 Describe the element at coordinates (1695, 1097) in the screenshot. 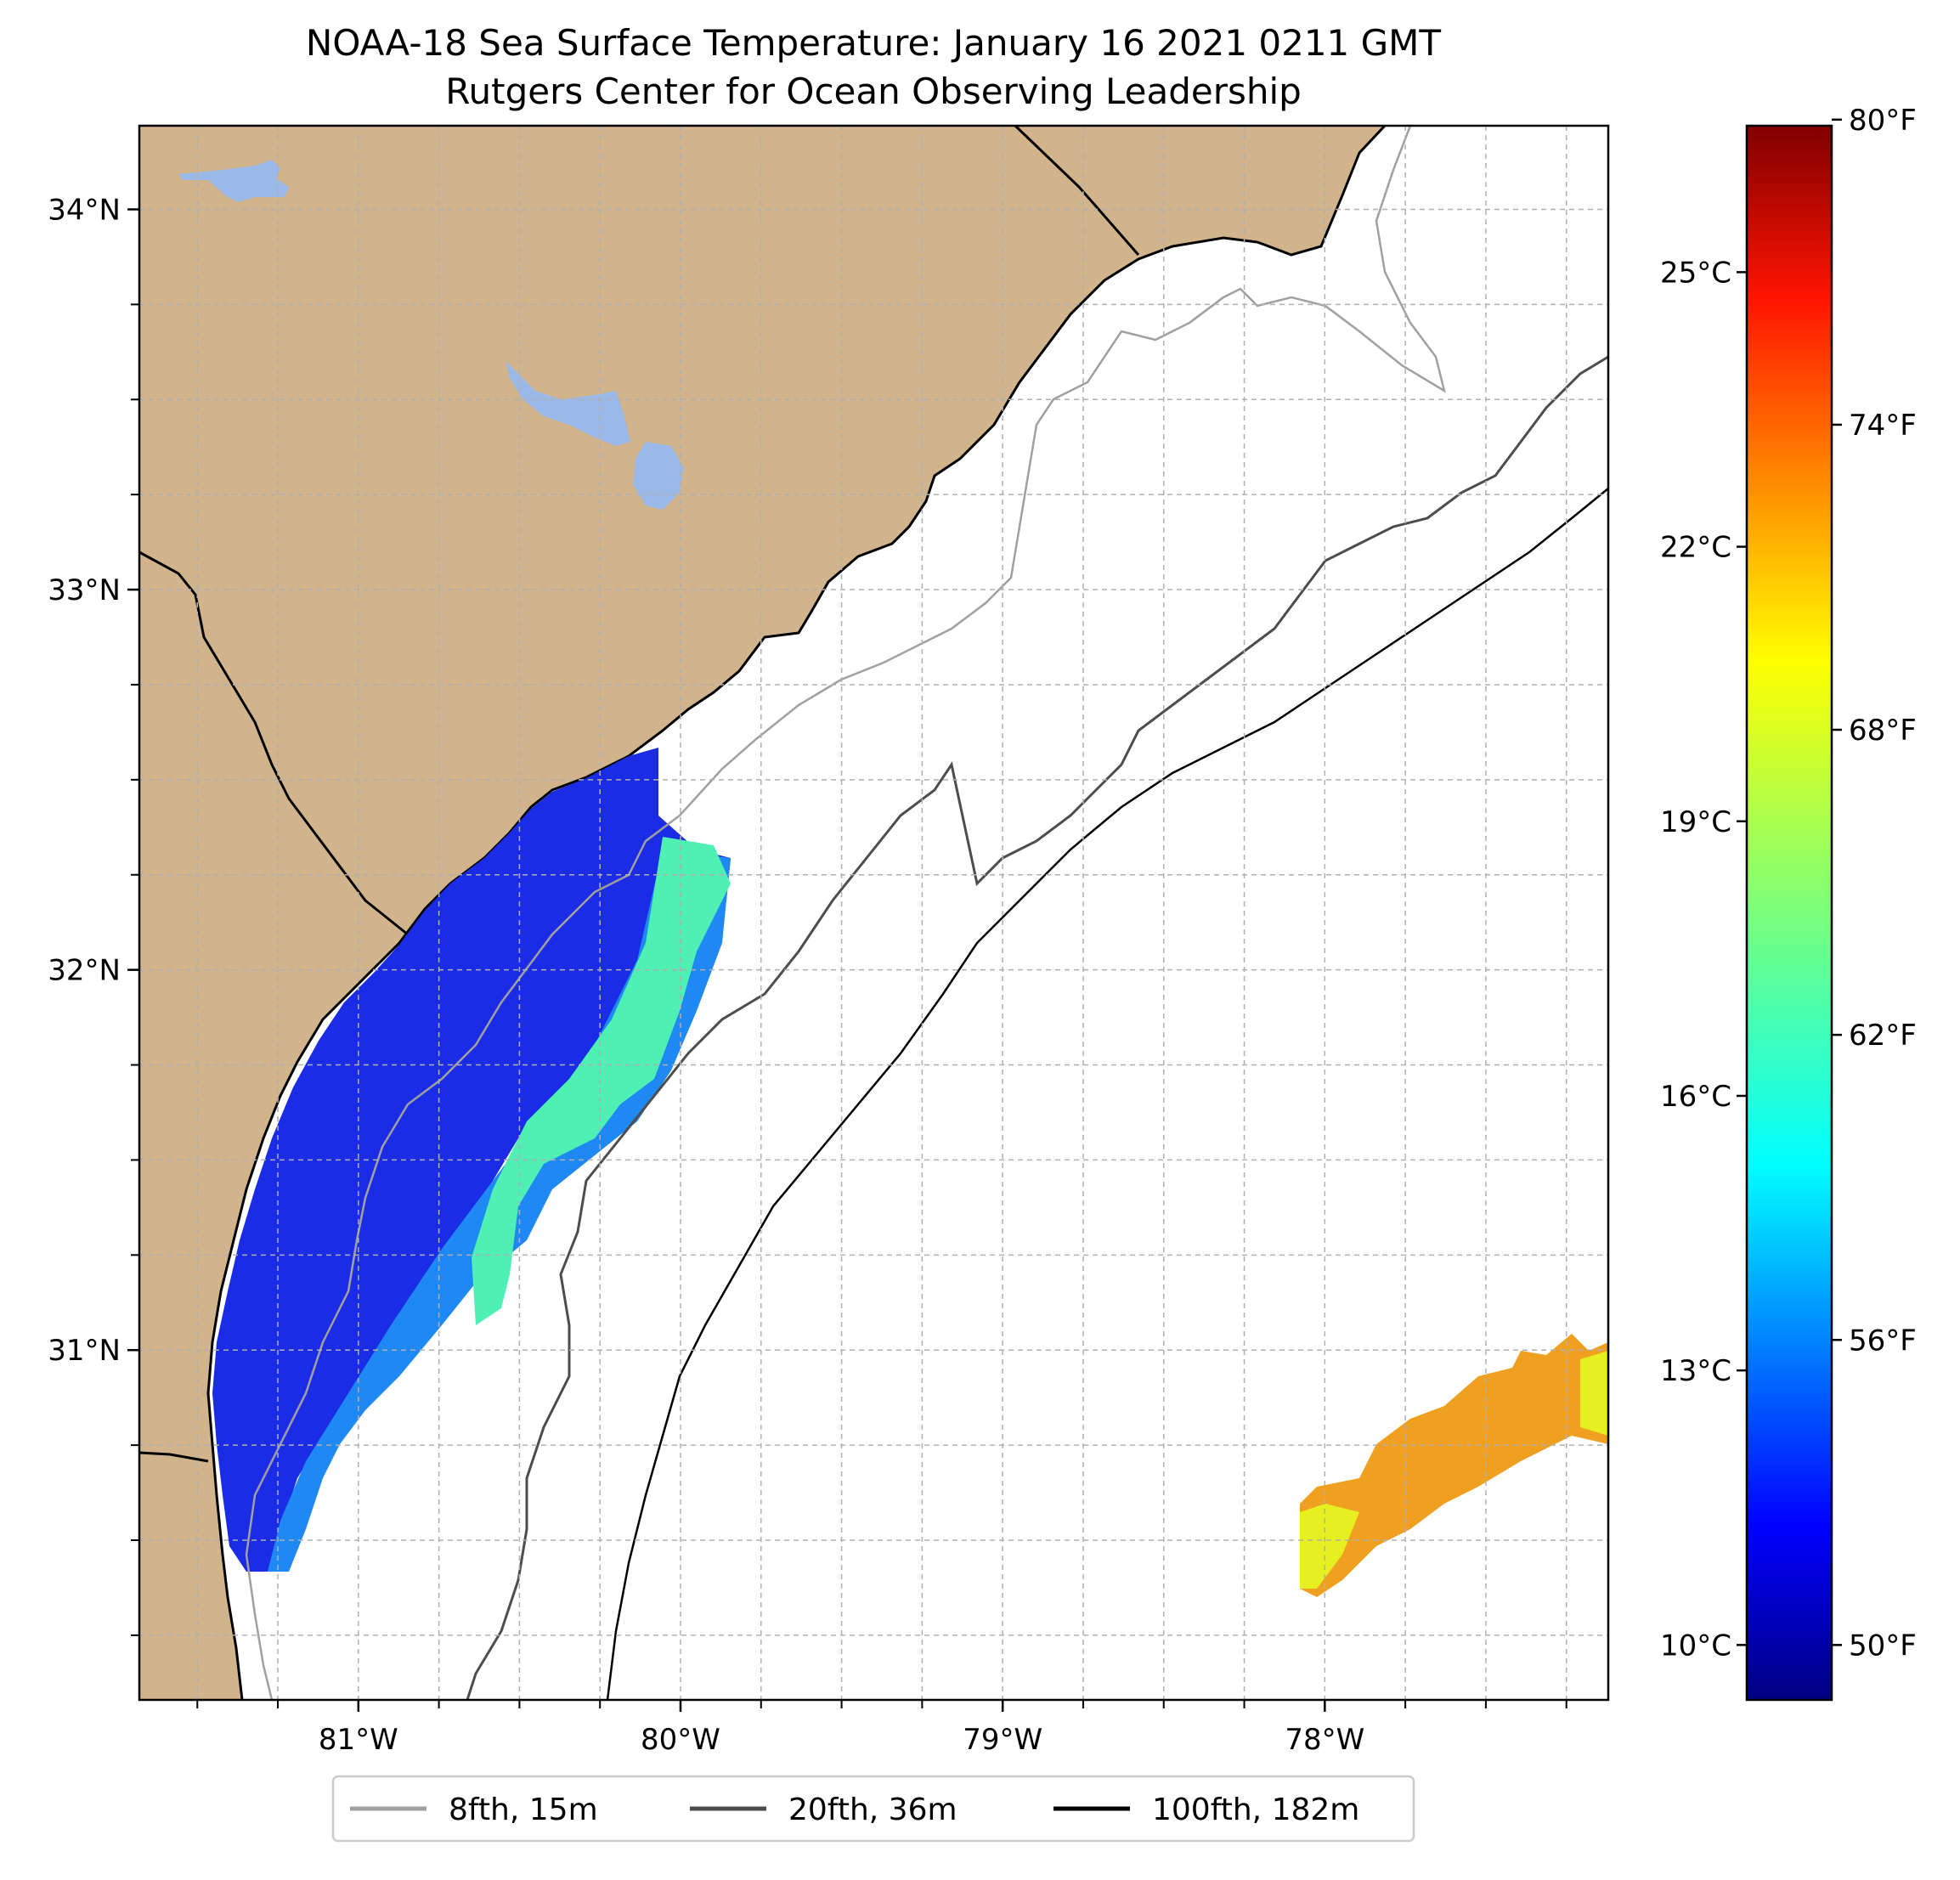

I see `celsius-tick-label: 16°C` at that location.